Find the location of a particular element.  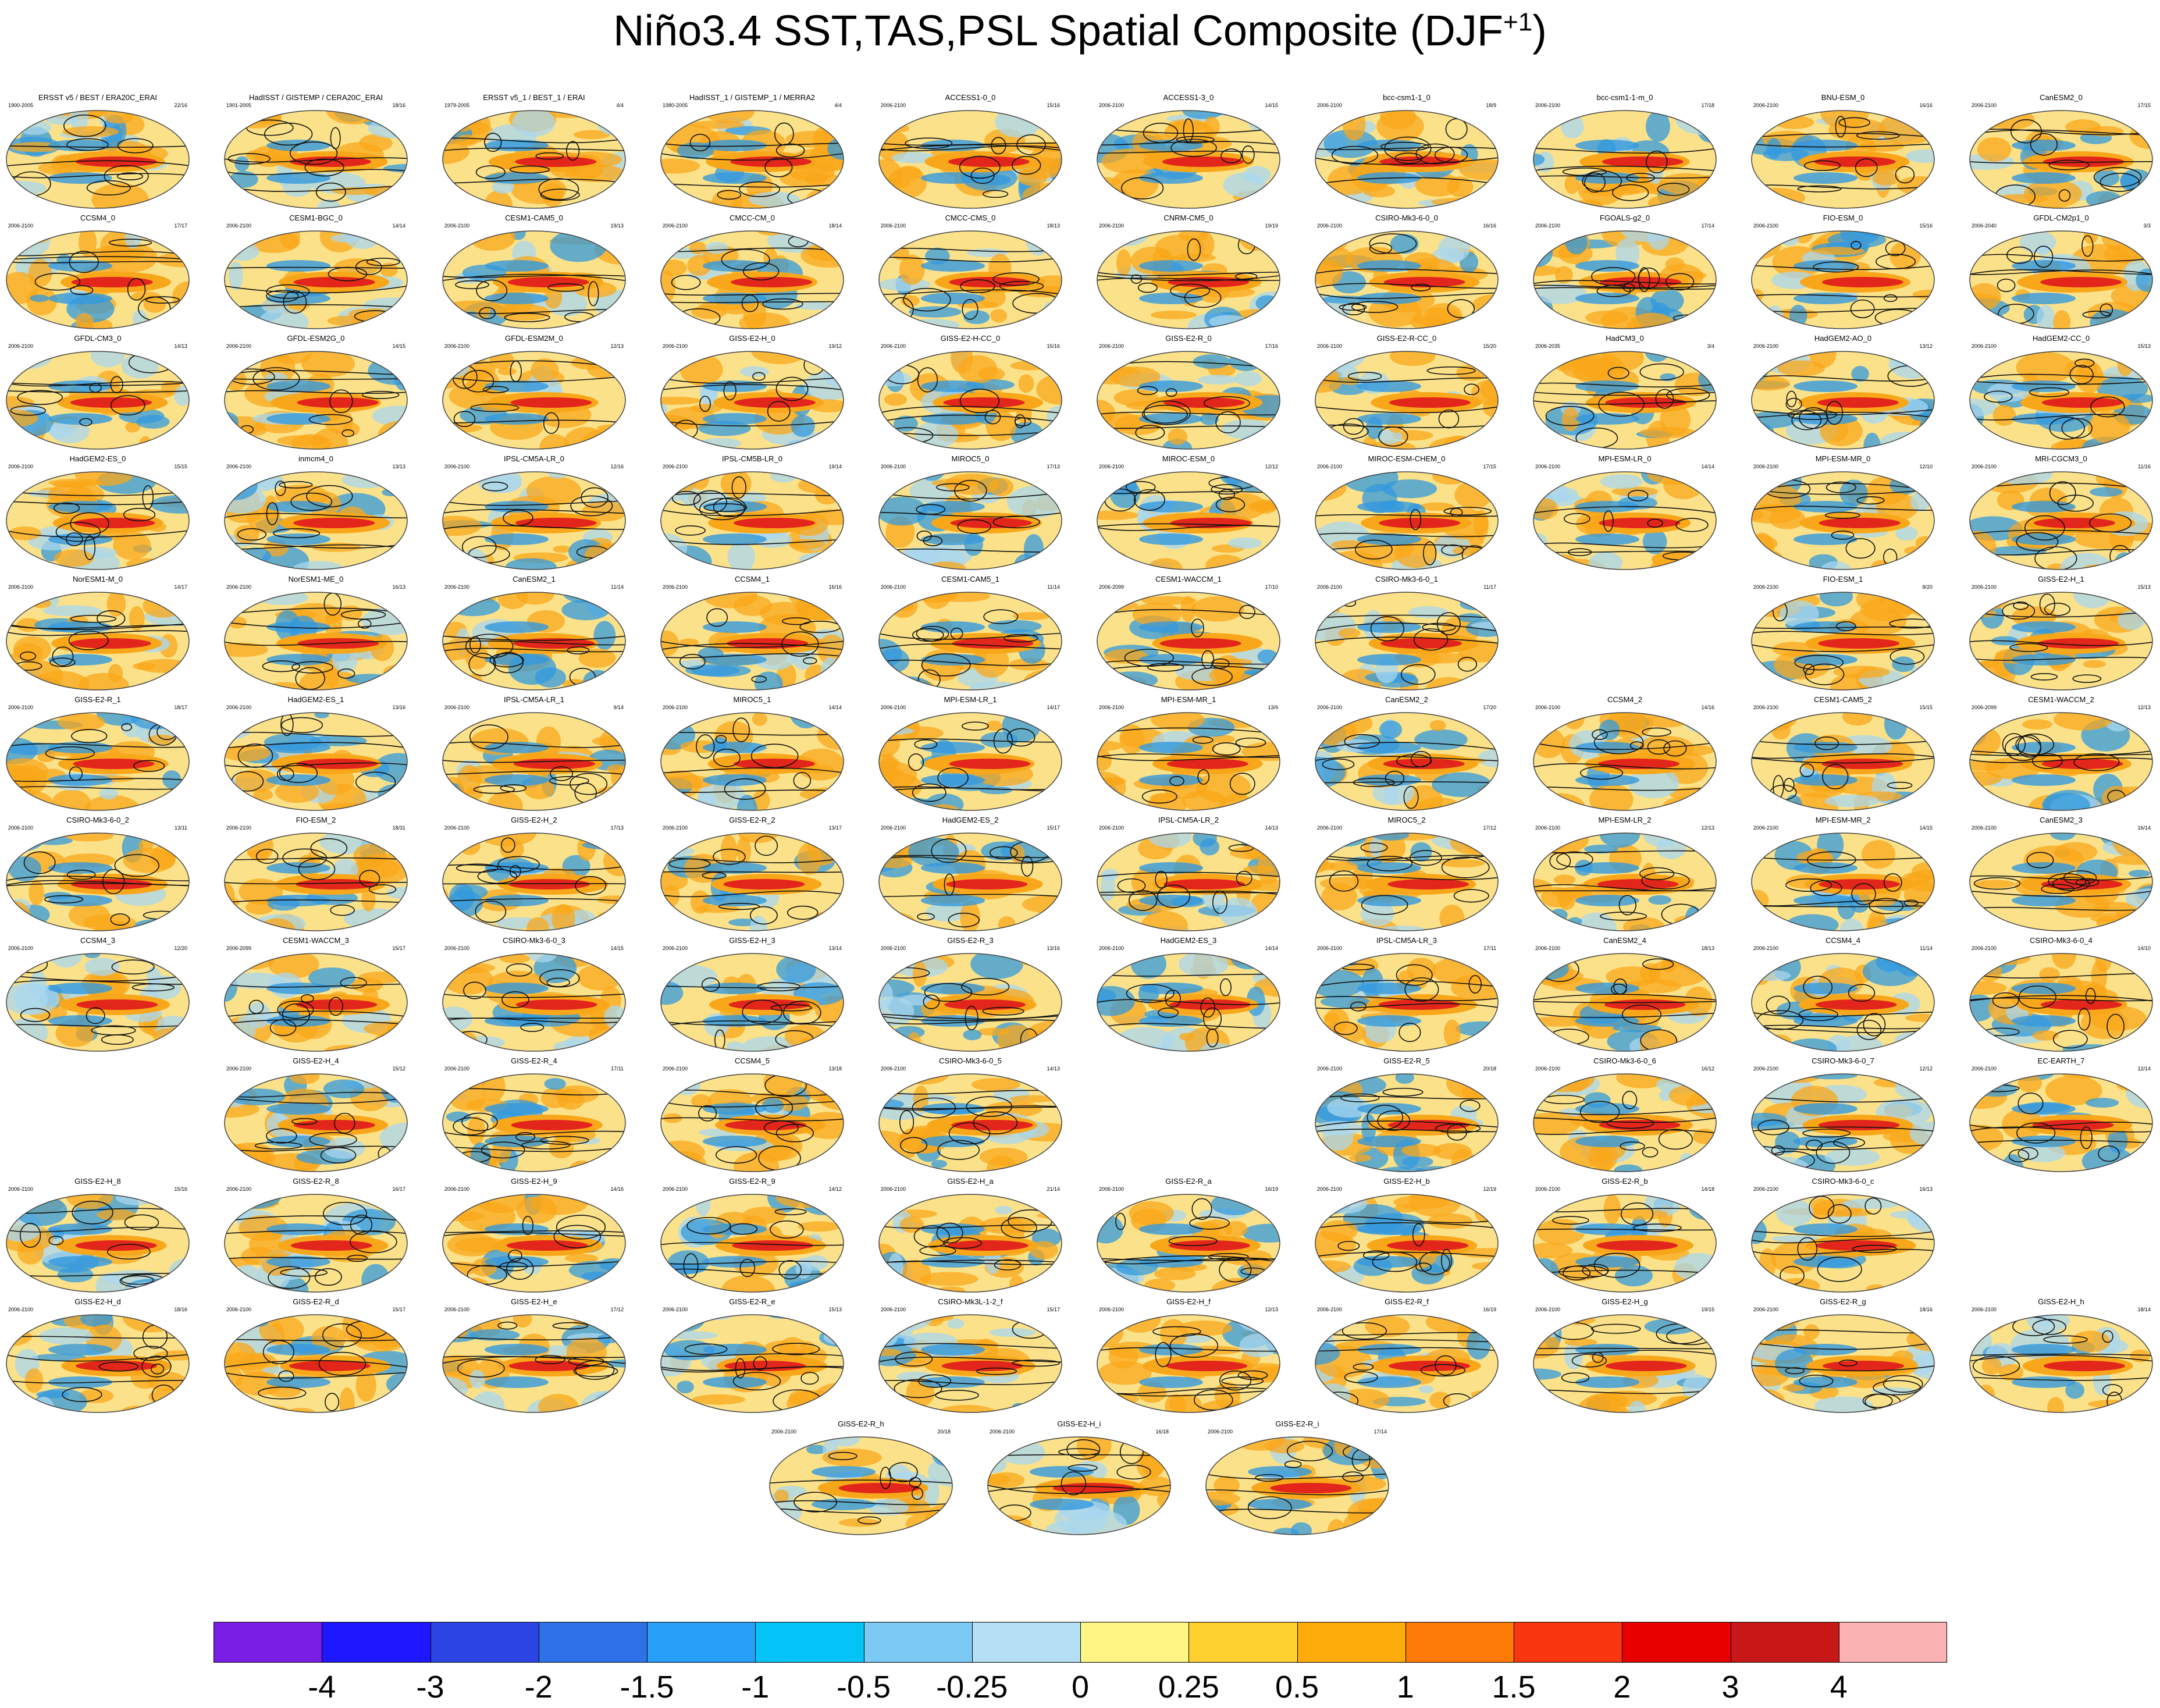

map-panel: CSIRO-Mk3-6-0_6 2006-2100 16/12 is located at coordinates (1625, 1114).